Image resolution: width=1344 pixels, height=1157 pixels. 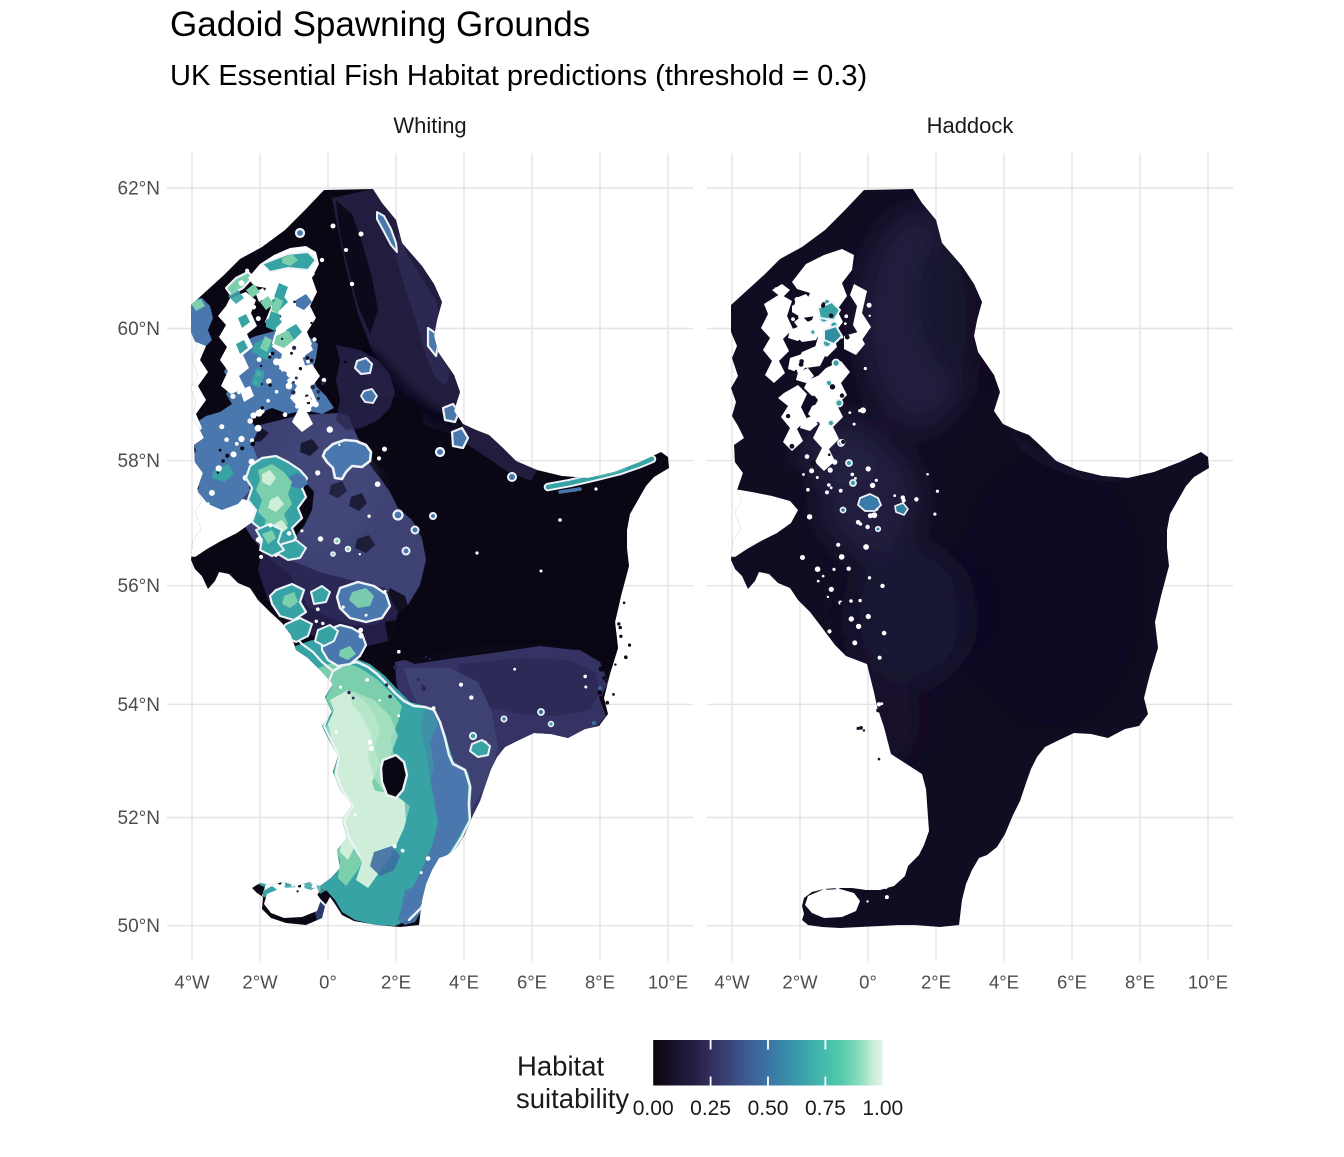 I want to click on svg-text: 60°N, so click(x=139, y=329).